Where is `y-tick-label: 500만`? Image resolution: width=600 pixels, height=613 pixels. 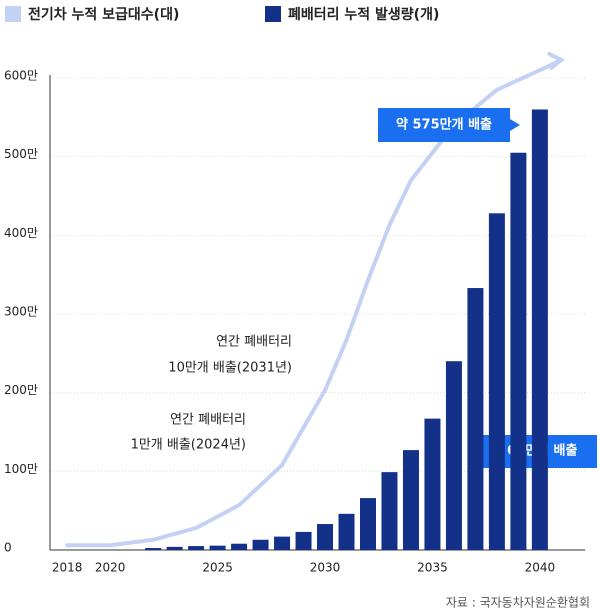
y-tick-label: 500만 is located at coordinates (21, 154).